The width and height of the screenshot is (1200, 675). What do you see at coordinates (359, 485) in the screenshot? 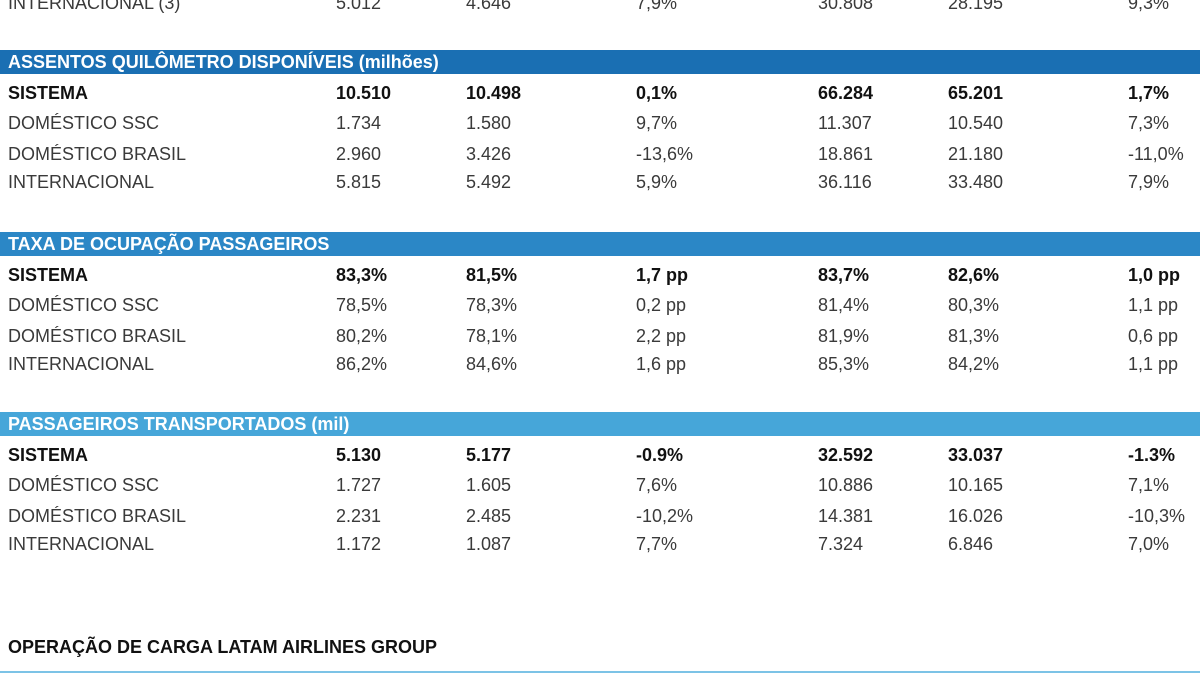
I see `cell: 1.727` at bounding box center [359, 485].